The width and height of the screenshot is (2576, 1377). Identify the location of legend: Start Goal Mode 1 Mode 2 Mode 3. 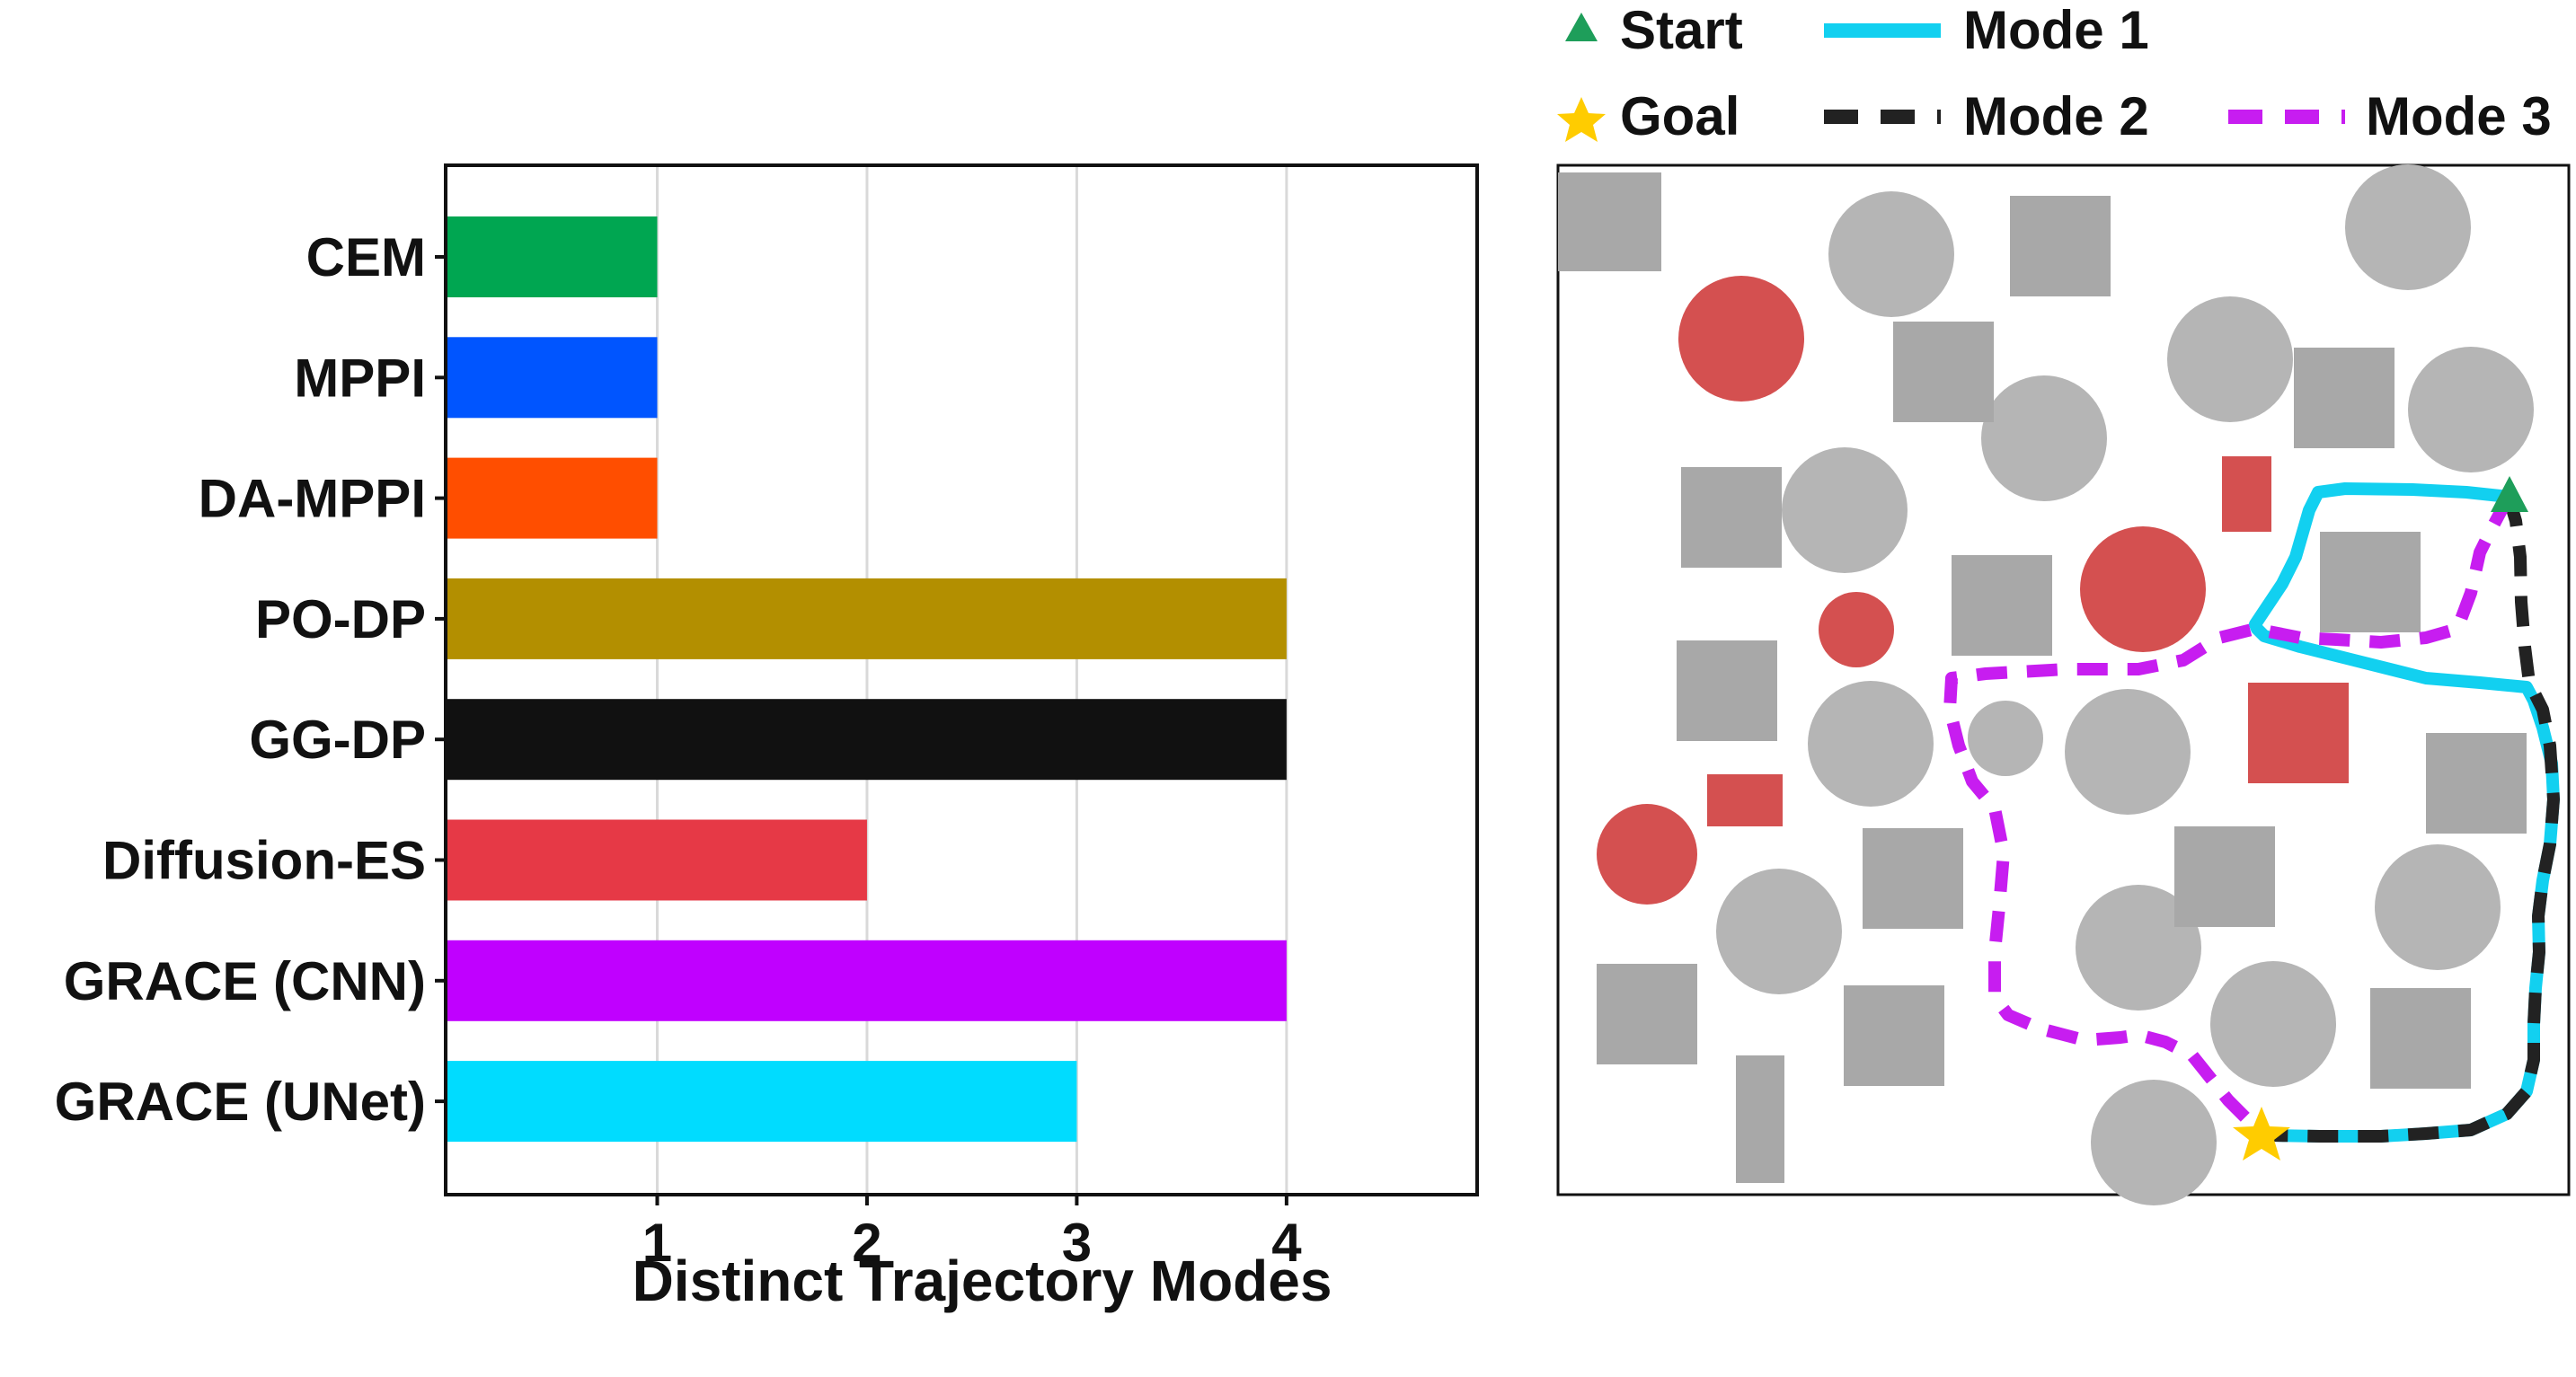
(2054, 73).